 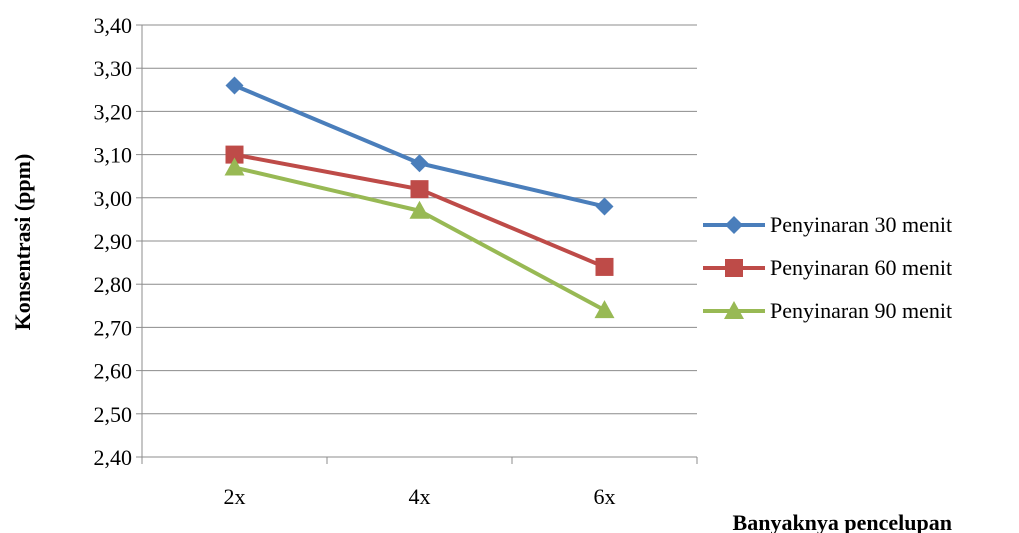 I want to click on x-axis-title: Banyaknya pencelupan, so click(x=842, y=521).